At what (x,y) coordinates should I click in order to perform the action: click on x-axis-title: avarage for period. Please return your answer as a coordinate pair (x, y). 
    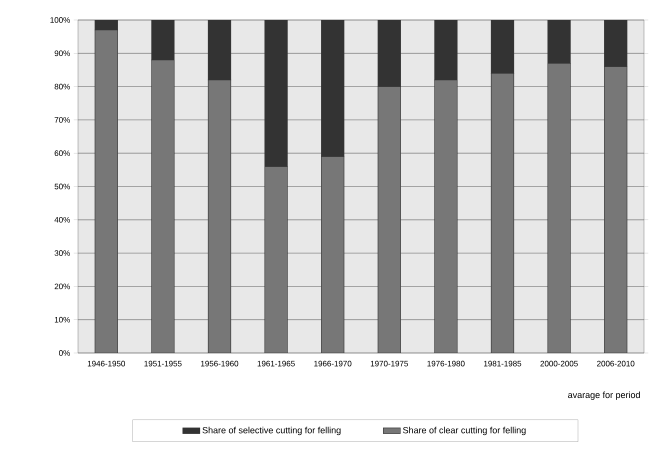
    Looking at the image, I should click on (604, 395).